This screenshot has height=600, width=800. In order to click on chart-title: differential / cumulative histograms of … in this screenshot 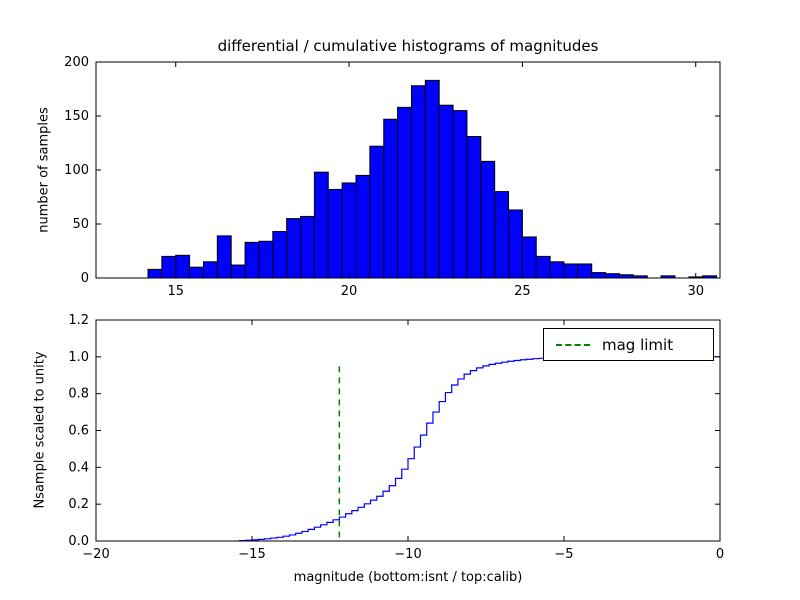, I will do `click(408, 46)`.